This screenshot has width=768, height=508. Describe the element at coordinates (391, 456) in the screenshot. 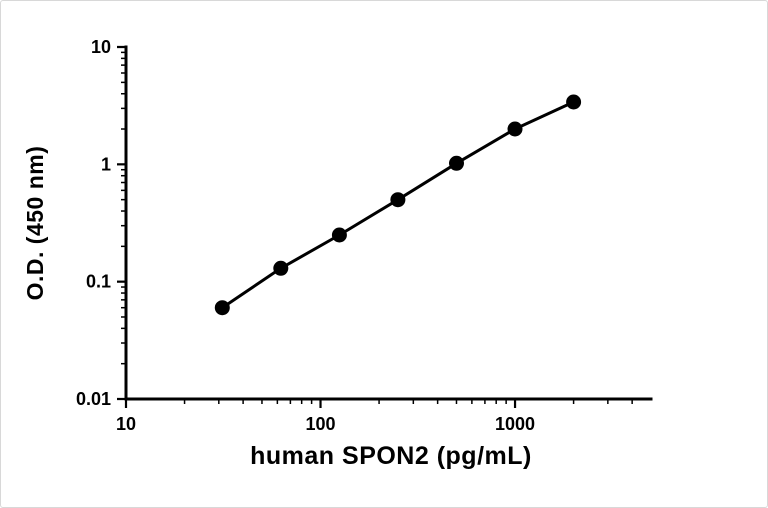

I see `x-axis-label: human SPON2 (pg/mL)` at that location.